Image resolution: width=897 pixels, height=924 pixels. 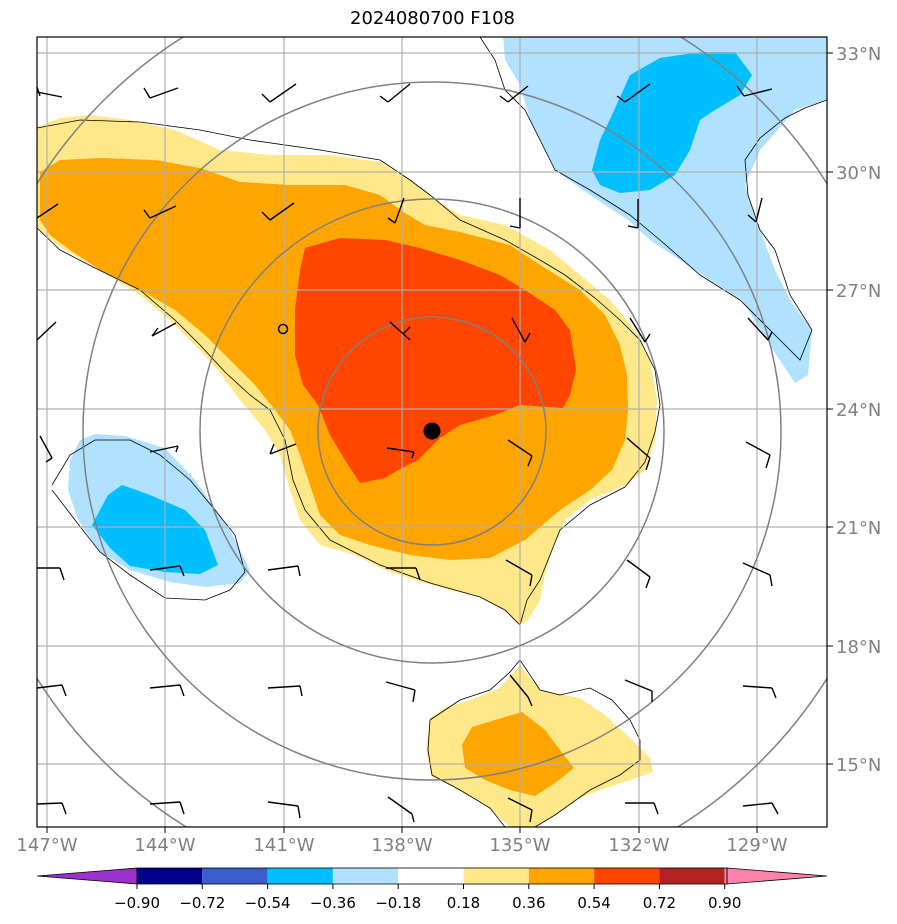 I want to click on lat-label: 21°N, so click(x=858, y=528).